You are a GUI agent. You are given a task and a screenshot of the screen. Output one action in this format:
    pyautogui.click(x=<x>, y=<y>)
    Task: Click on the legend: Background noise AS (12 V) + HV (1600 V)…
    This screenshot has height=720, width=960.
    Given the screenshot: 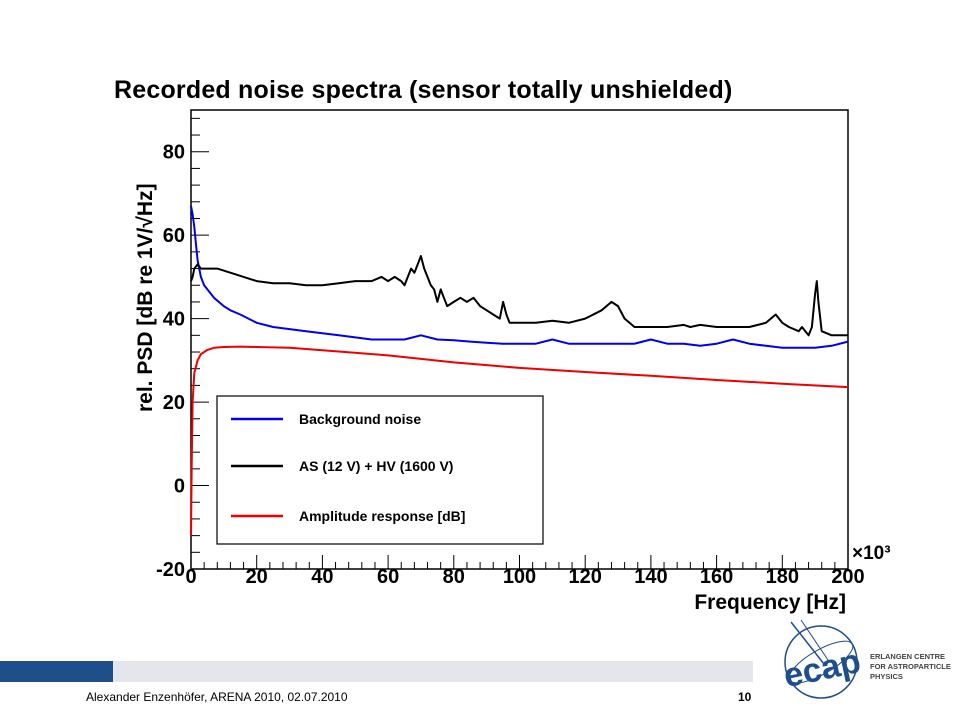 What is the action you would take?
    pyautogui.click(x=380, y=470)
    